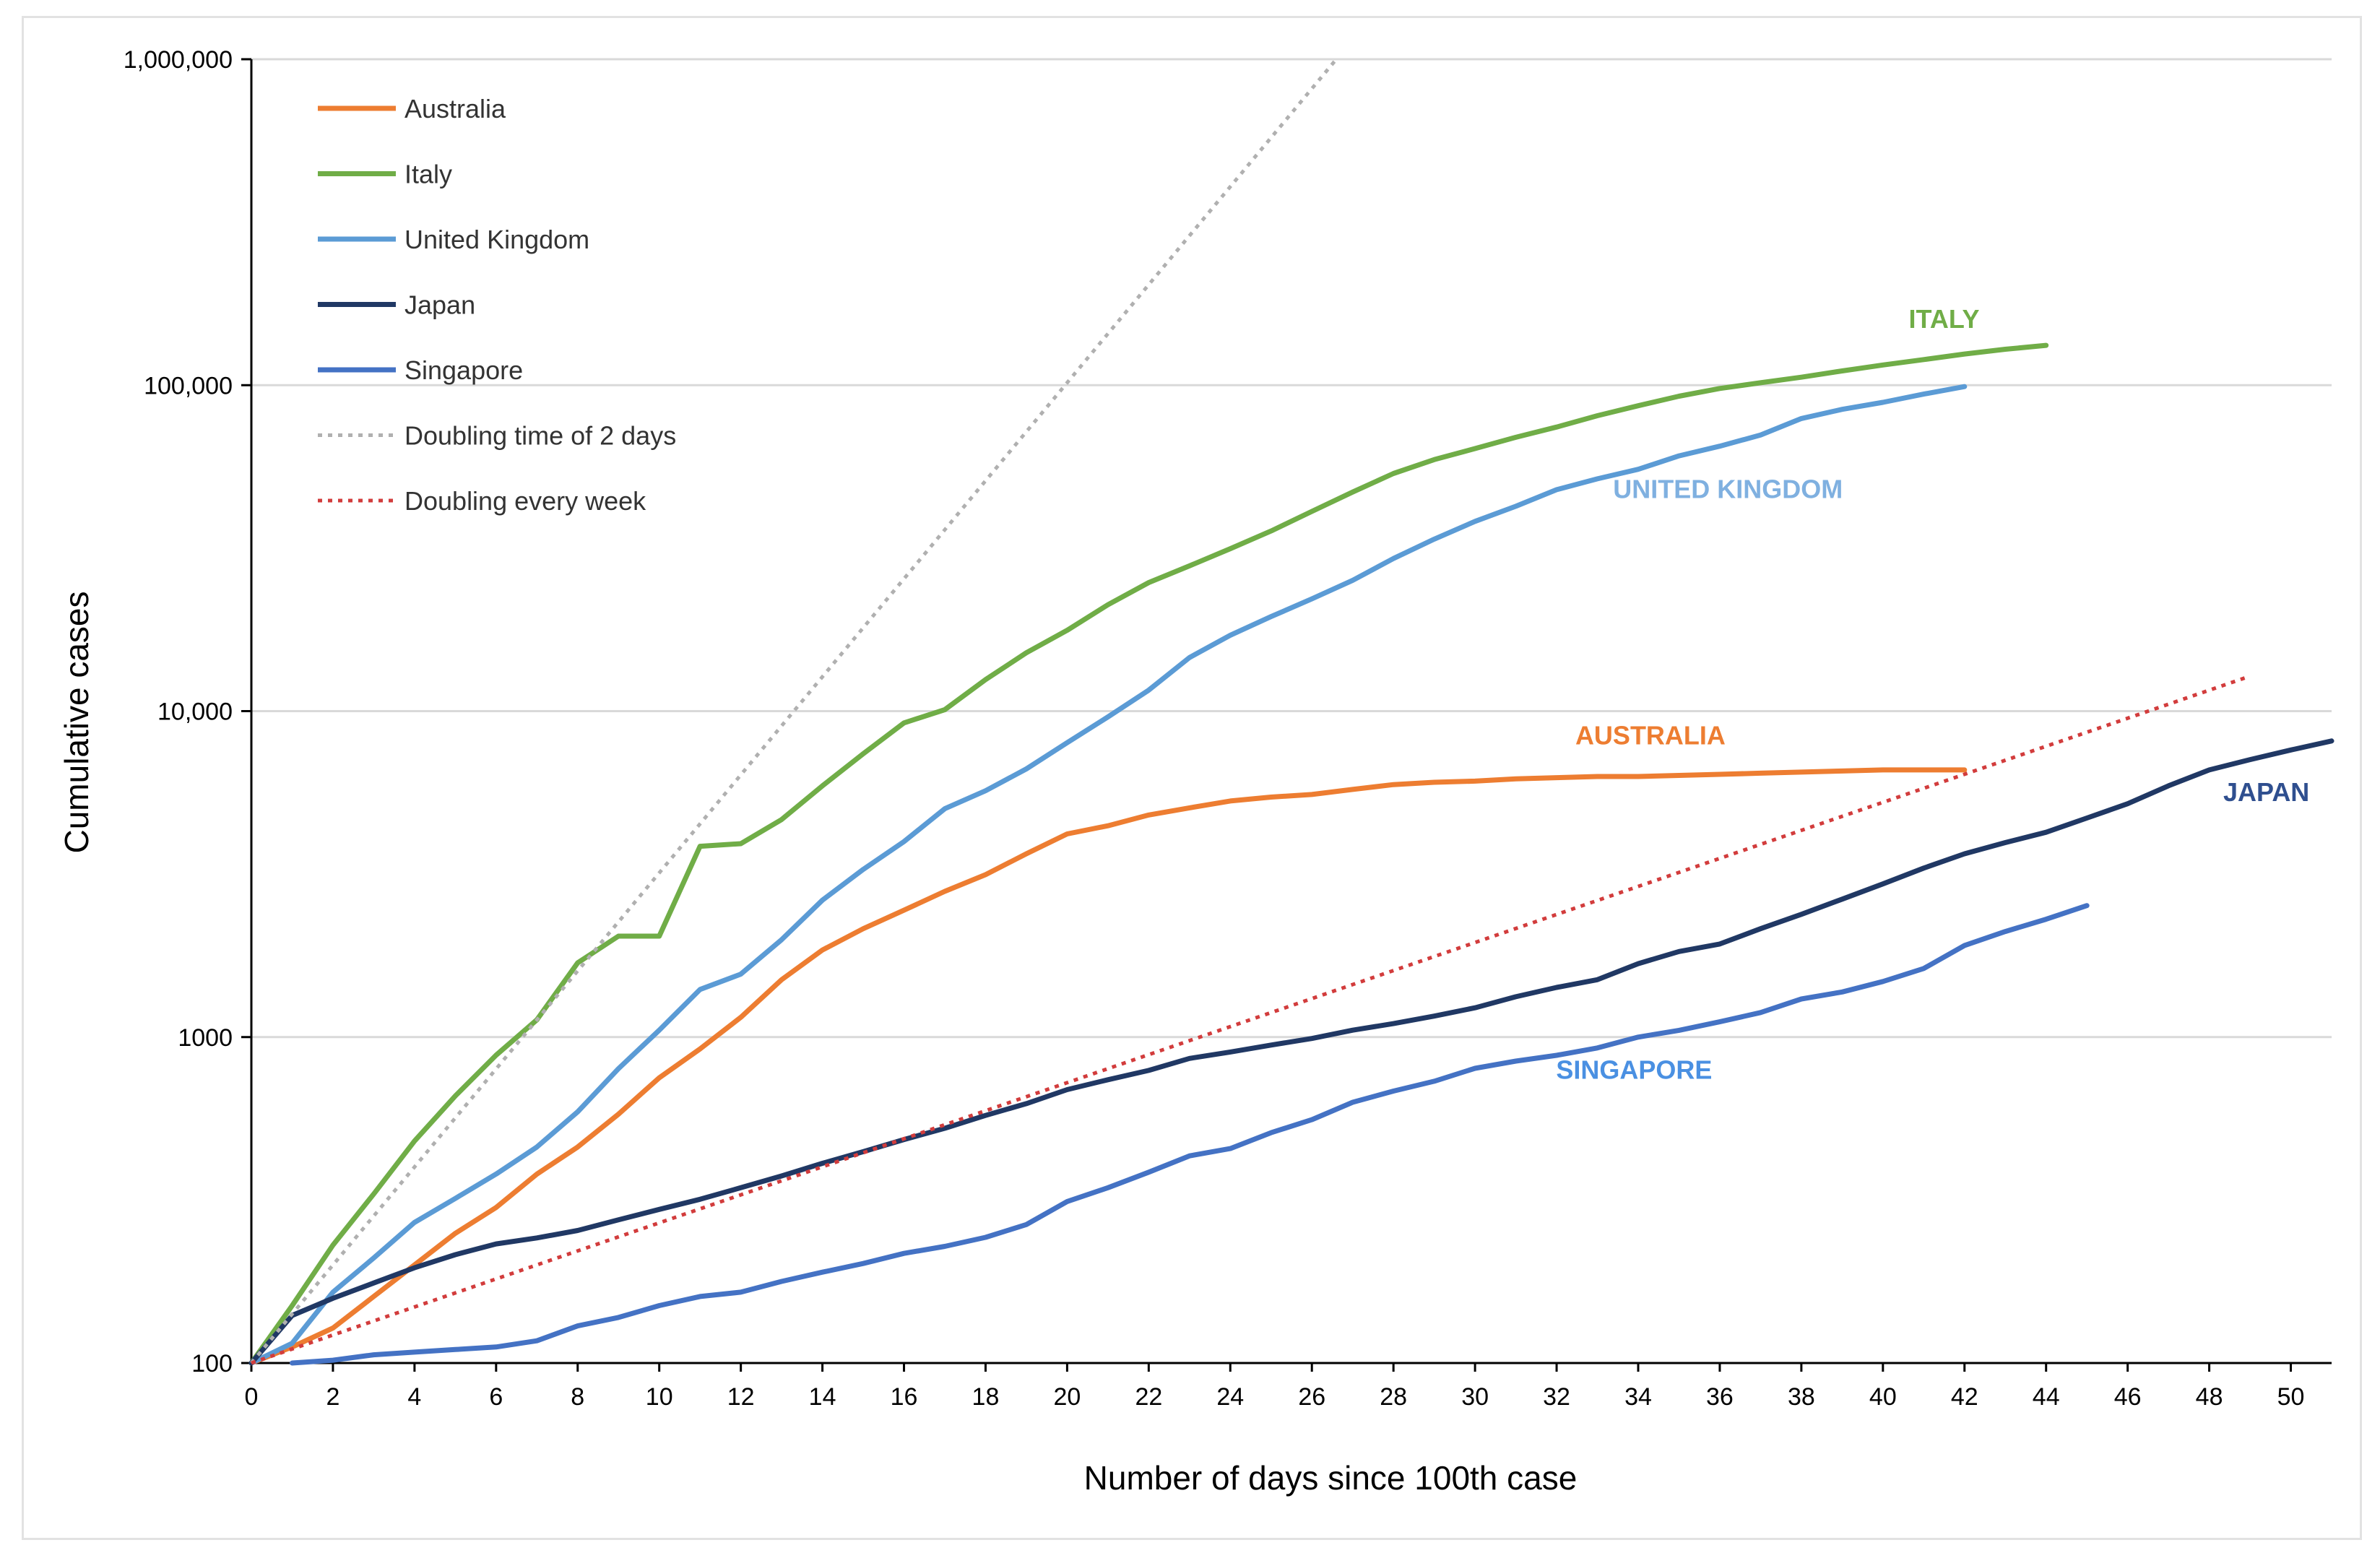  Describe the element at coordinates (1801, 1397) in the screenshot. I see `x-tick-label: 38` at that location.